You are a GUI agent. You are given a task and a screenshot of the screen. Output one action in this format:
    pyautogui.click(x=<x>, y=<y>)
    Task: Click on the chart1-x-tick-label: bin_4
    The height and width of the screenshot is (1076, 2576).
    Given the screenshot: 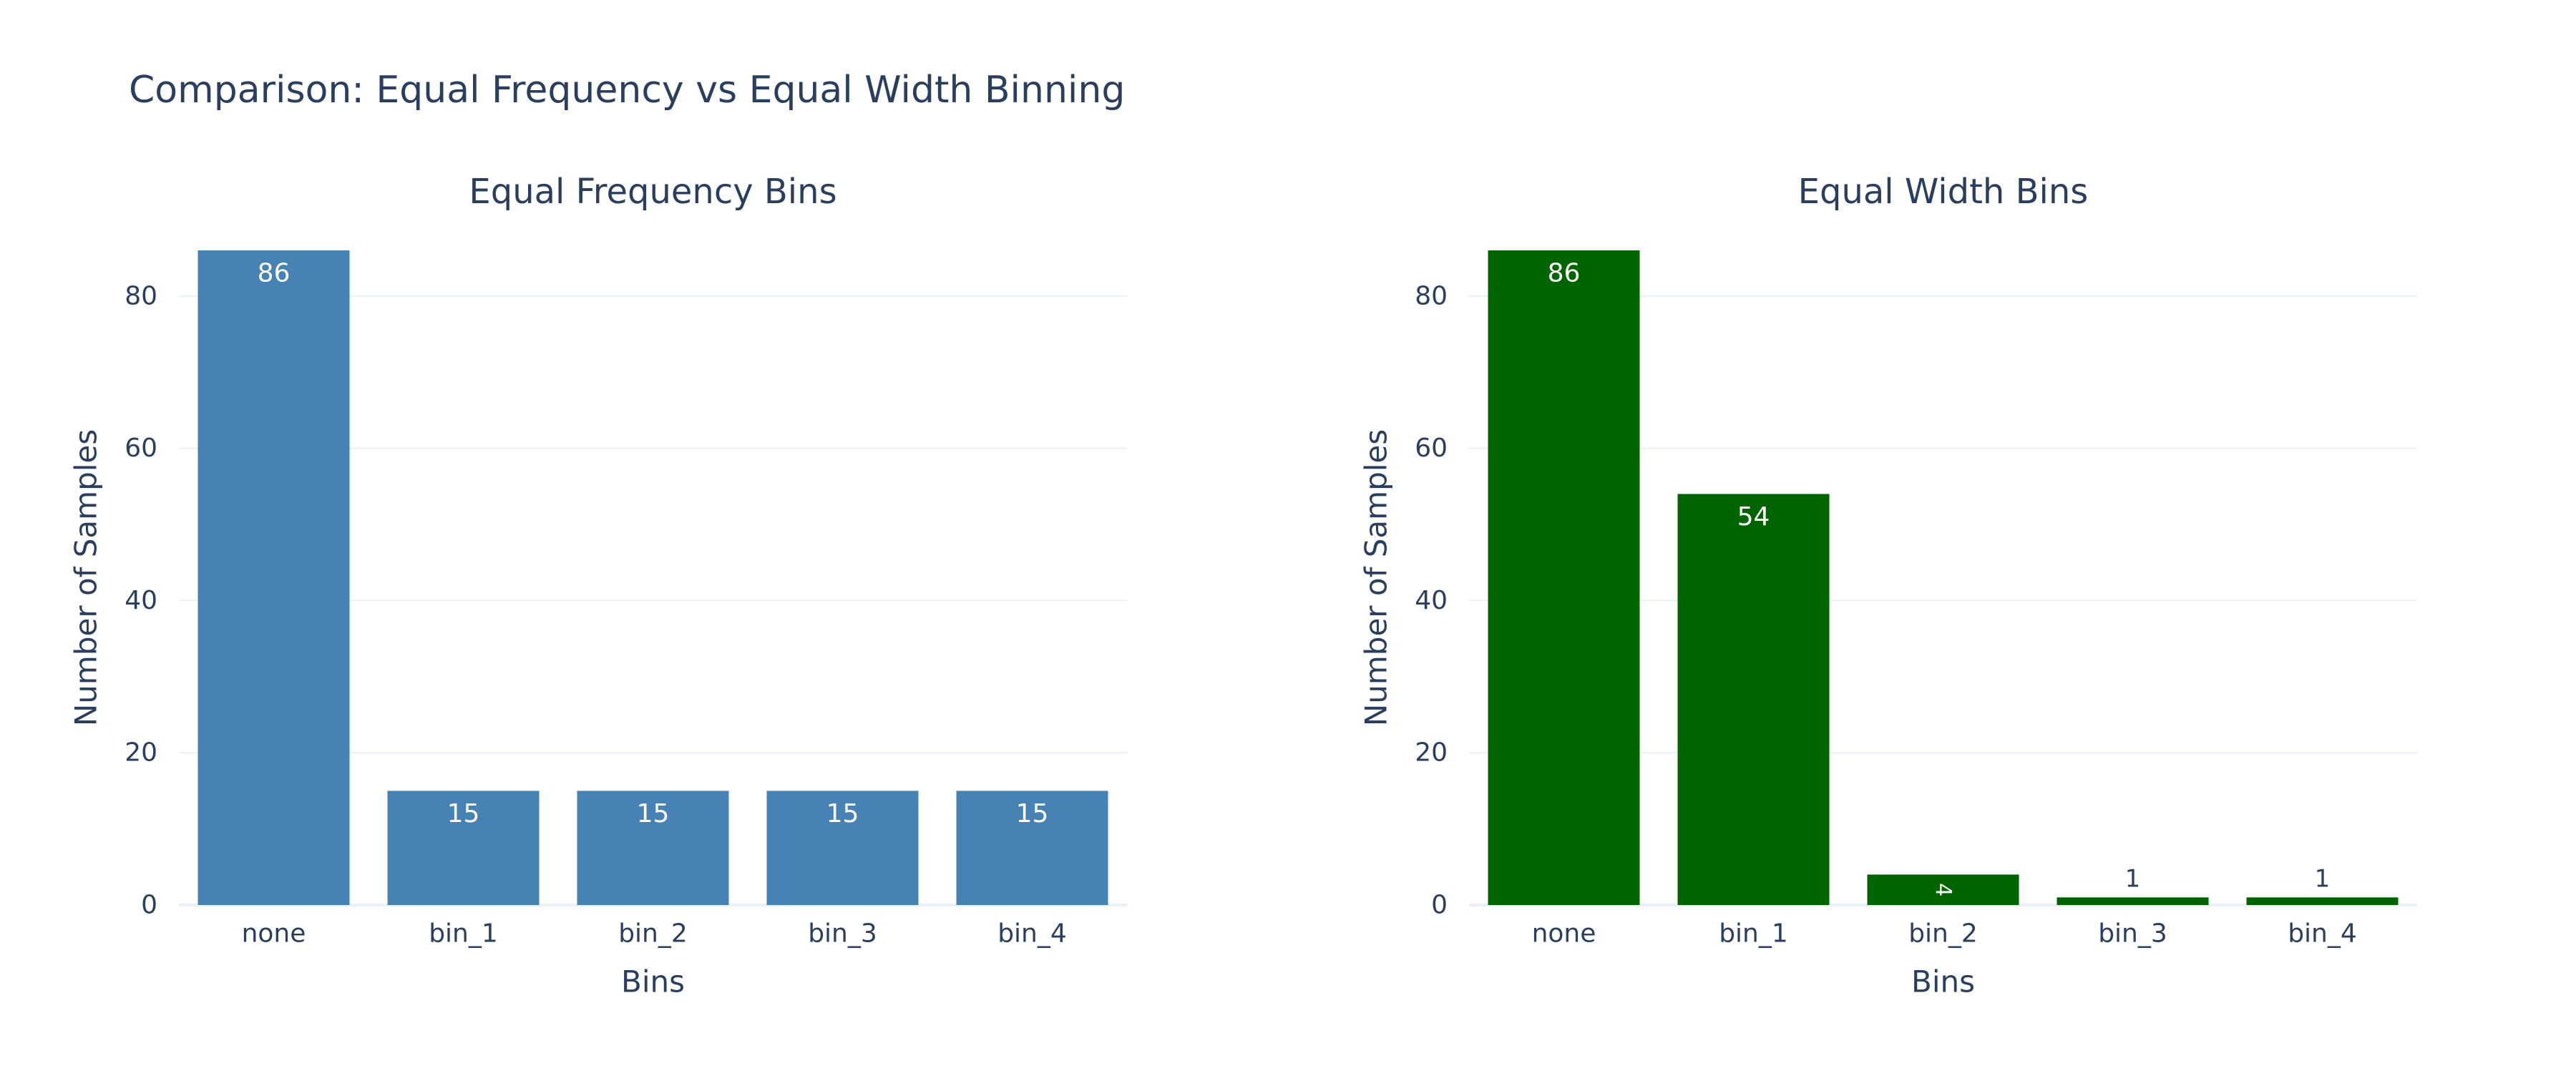 What is the action you would take?
    pyautogui.click(x=1032, y=934)
    